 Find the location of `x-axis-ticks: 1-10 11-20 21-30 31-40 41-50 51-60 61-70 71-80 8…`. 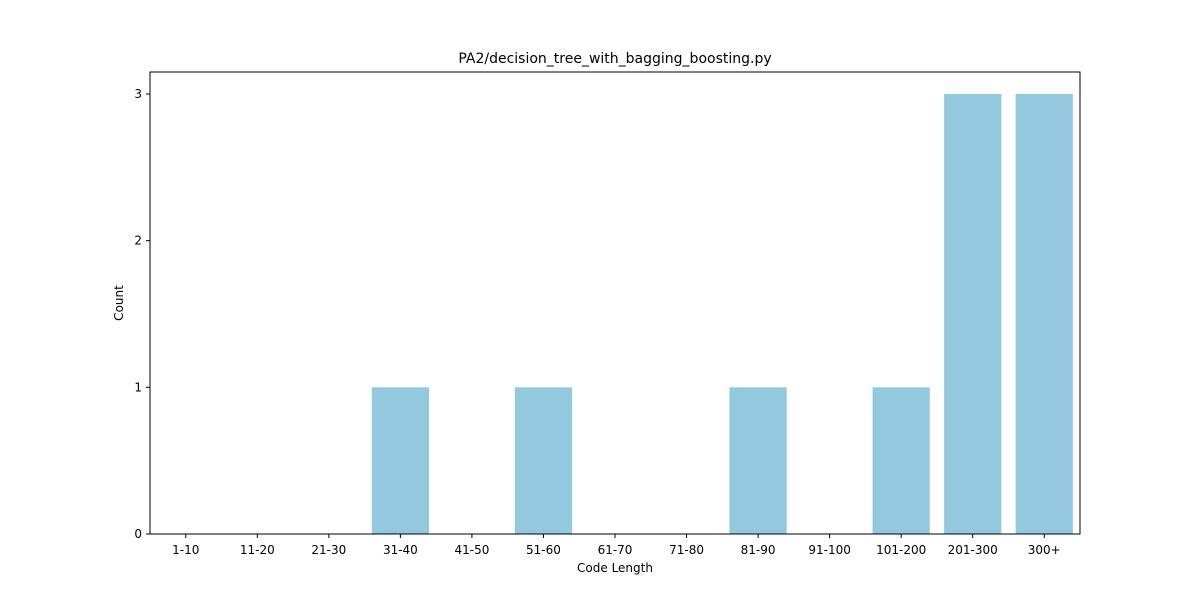

x-axis-ticks: 1-10 11-20 21-30 31-40 41-50 51-60 61-70 71-80 8… is located at coordinates (616, 545).